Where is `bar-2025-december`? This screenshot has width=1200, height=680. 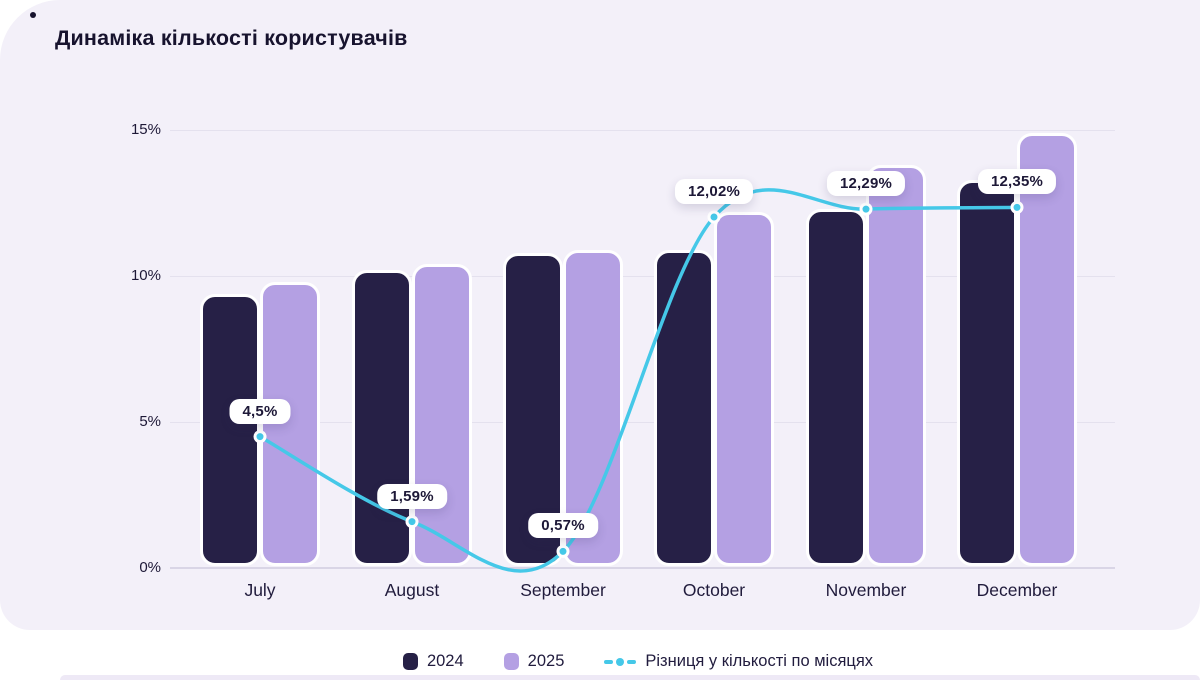
bar-2025-december is located at coordinates (1047, 349).